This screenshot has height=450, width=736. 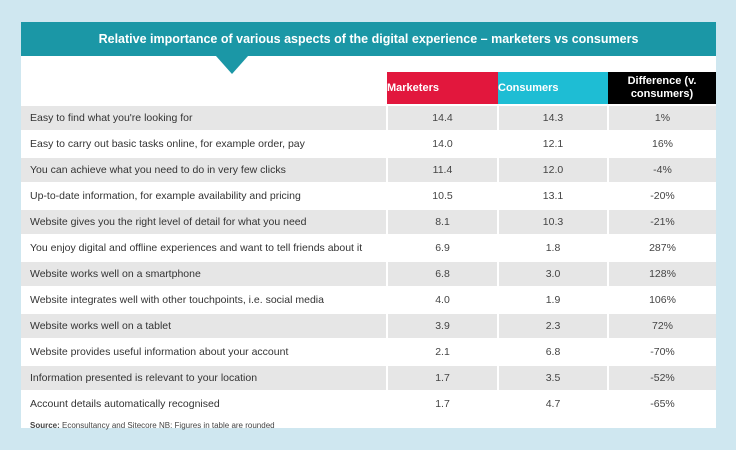 I want to click on difference-value: -20%, so click(x=661, y=195).